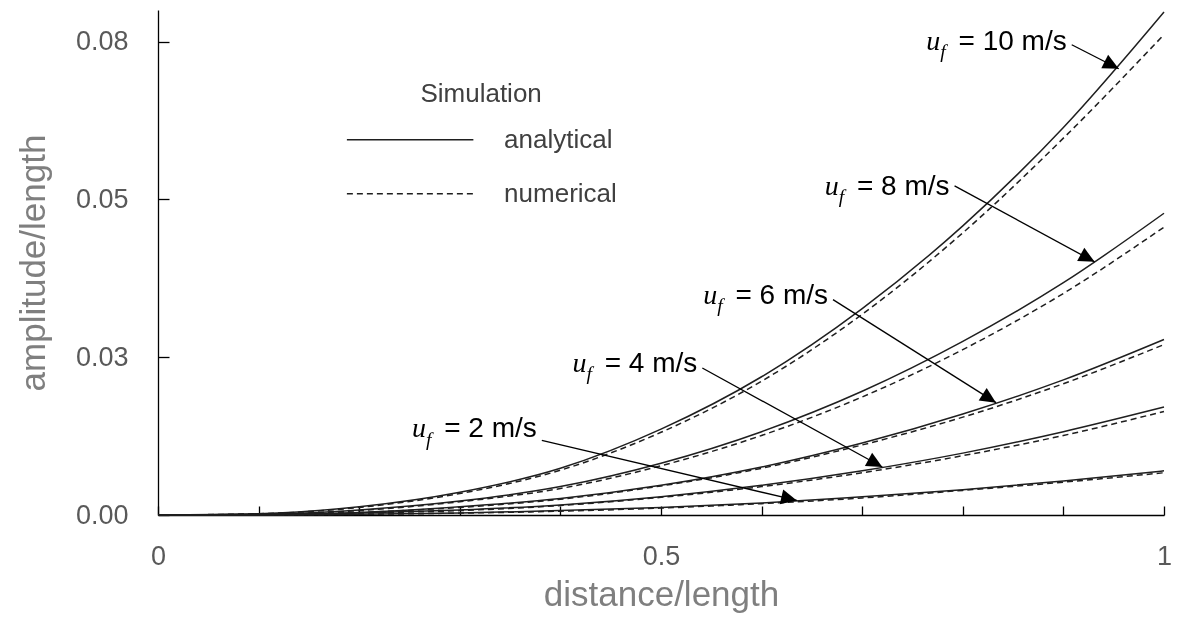 The image size is (1179, 630). What do you see at coordinates (661, 593) in the screenshot?
I see `x-axis-title: distance/length` at bounding box center [661, 593].